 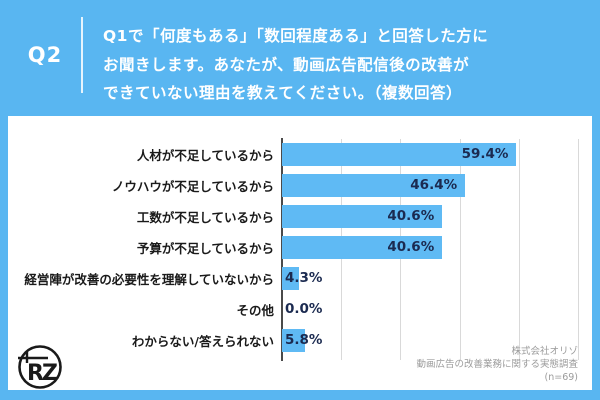 I want to click on bar-row: その他 0.0%, so click(x=300, y=309).